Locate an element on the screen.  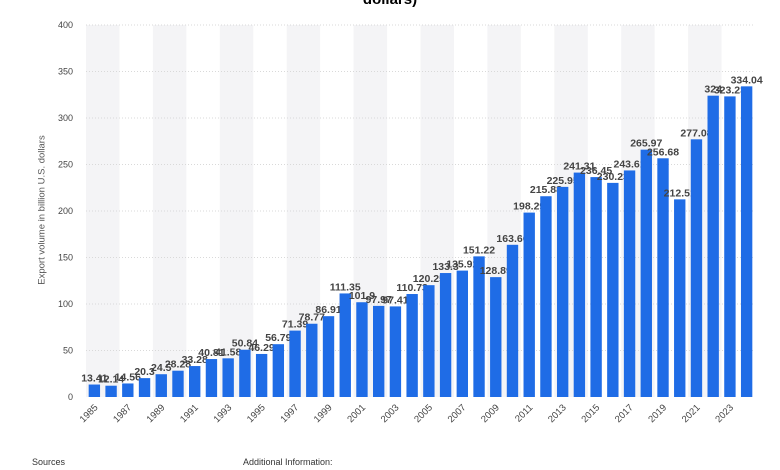
y-axis-label: Export volume in billion U.S. dollars is located at coordinates (42, 210).